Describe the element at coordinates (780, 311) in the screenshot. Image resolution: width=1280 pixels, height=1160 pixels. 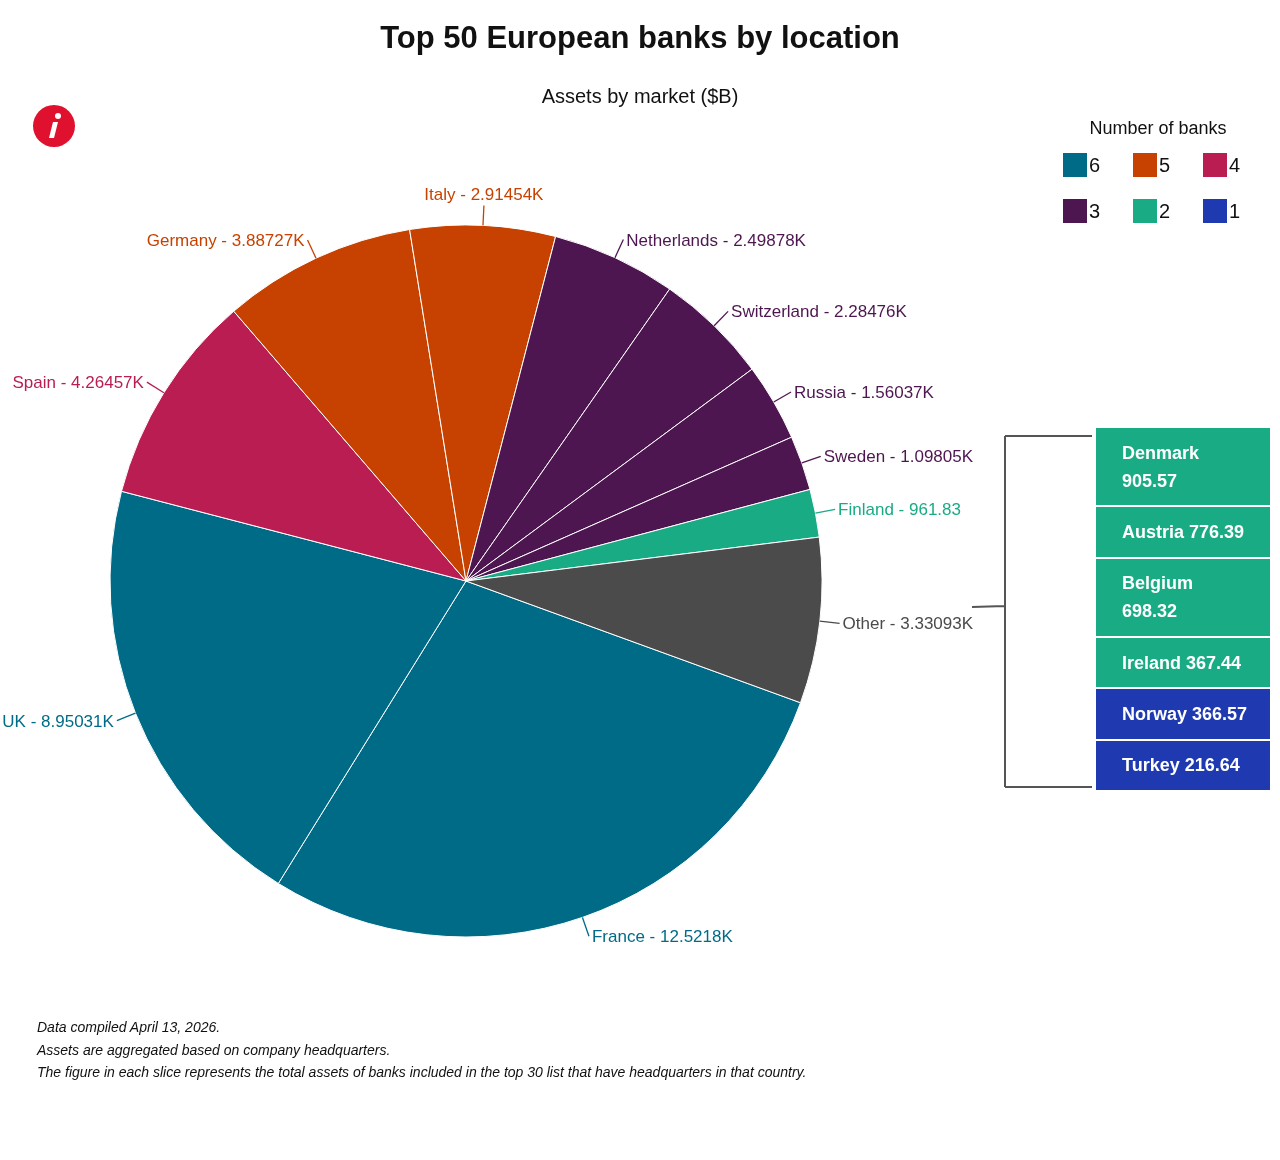
I see `slice-label: Switzerland -` at that location.